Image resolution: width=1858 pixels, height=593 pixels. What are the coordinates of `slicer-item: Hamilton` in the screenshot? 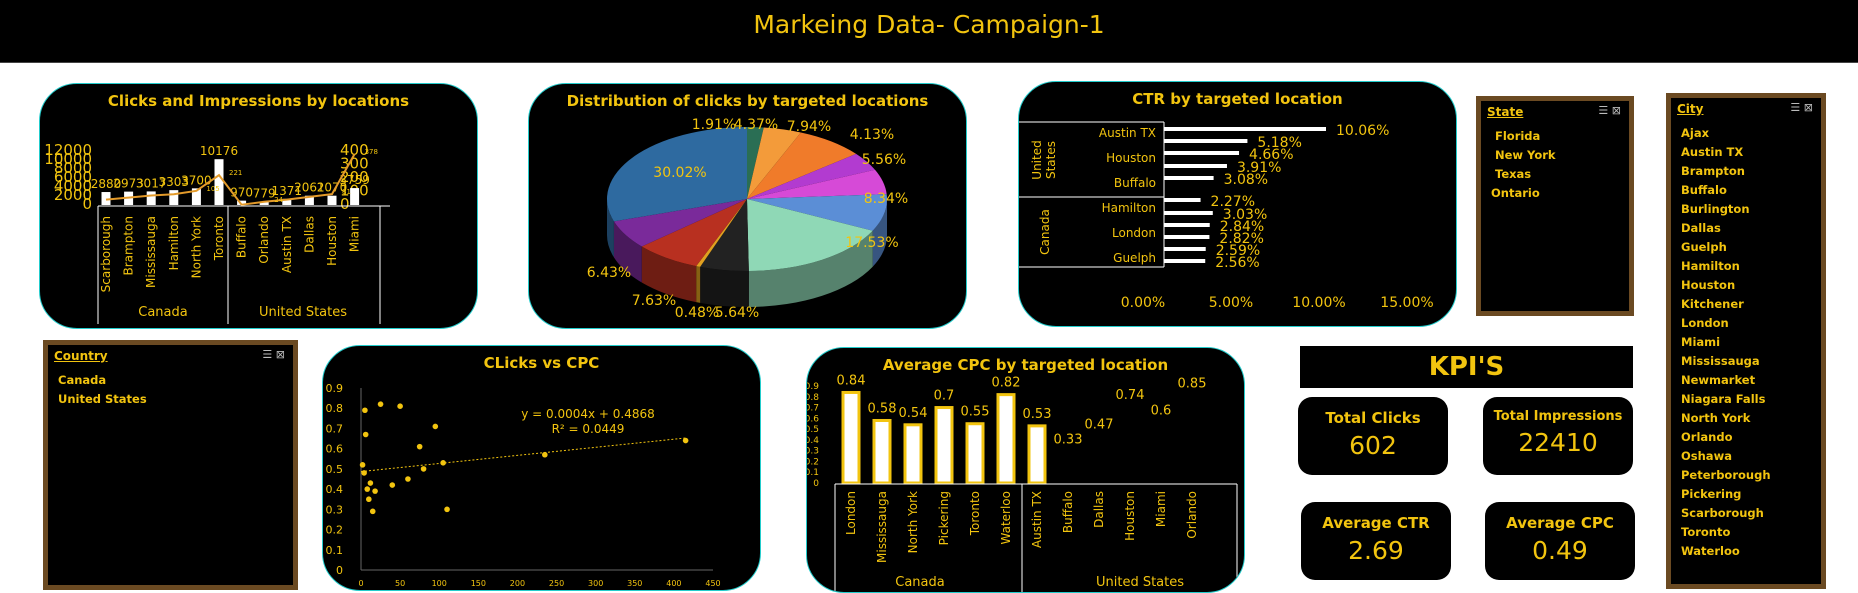 It's located at (1710, 266).